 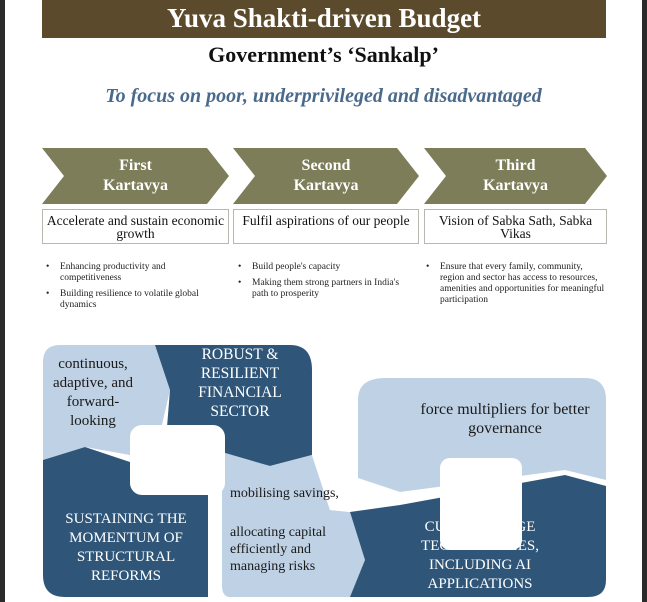 I want to click on shape-mobilising, so click(x=293, y=524).